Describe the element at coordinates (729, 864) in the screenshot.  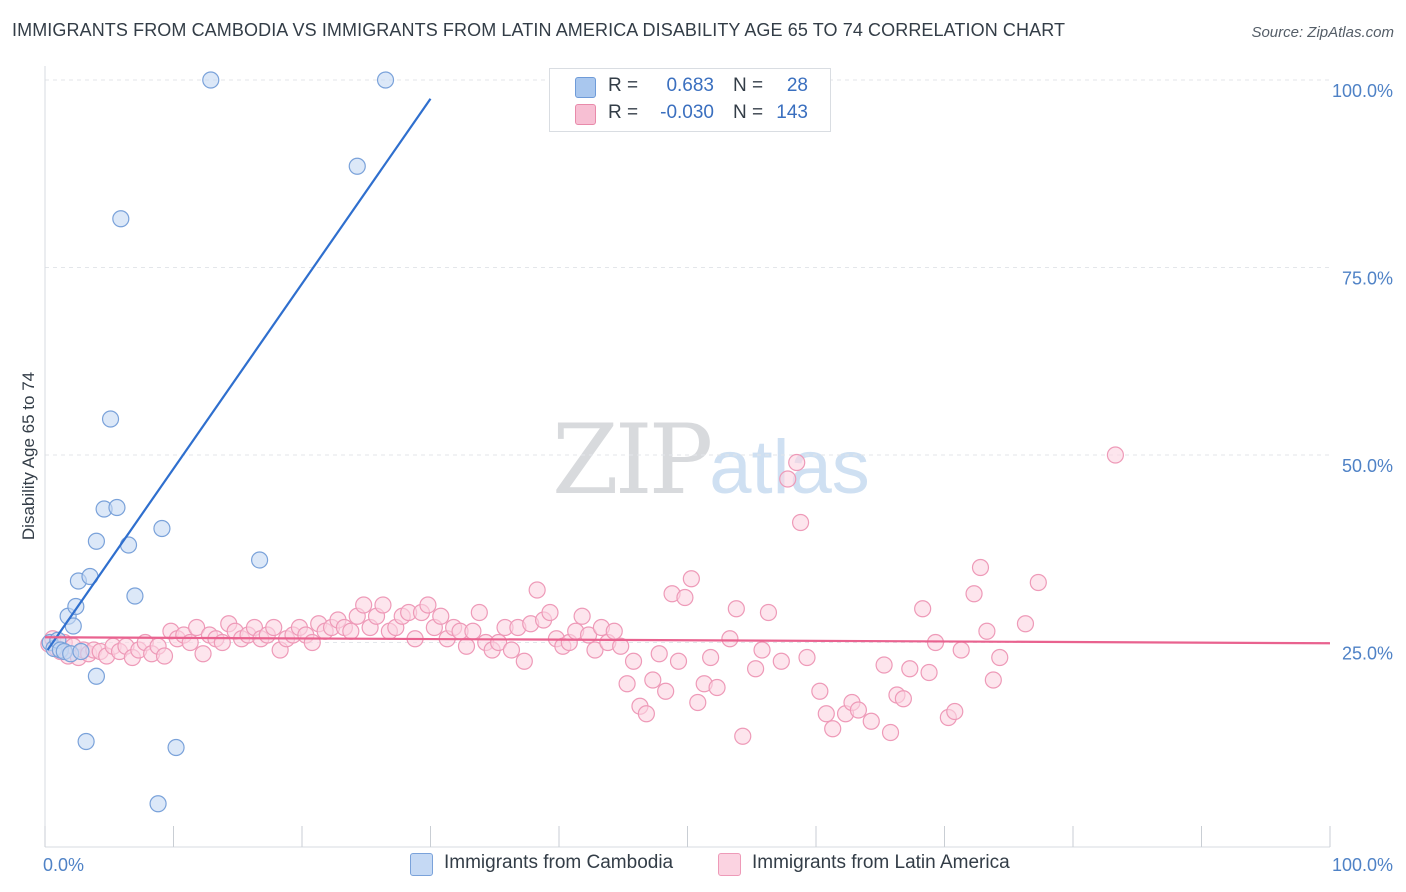
I see `legend-swatch-latin-america` at that location.